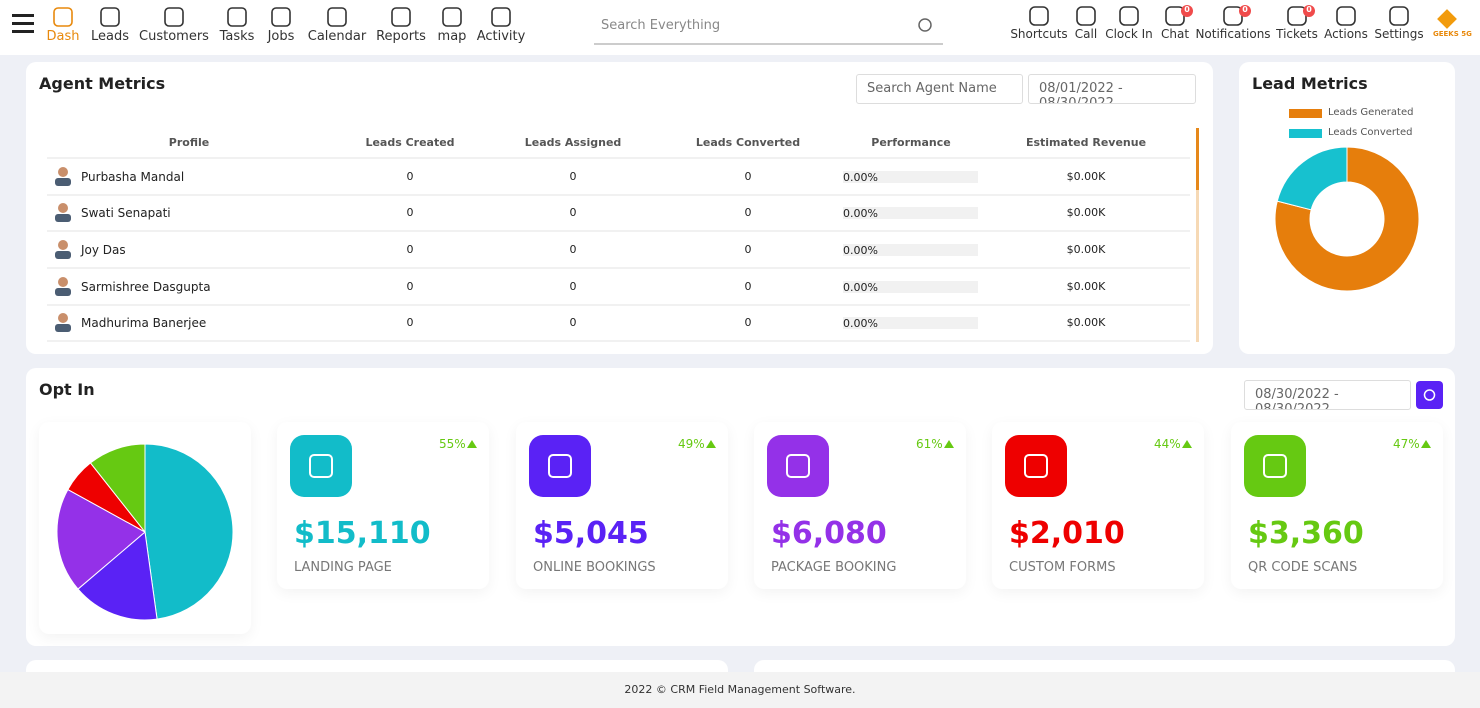 The width and height of the screenshot is (1480, 708). What do you see at coordinates (401, 36) in the screenshot?
I see `nav-item: Reports` at bounding box center [401, 36].